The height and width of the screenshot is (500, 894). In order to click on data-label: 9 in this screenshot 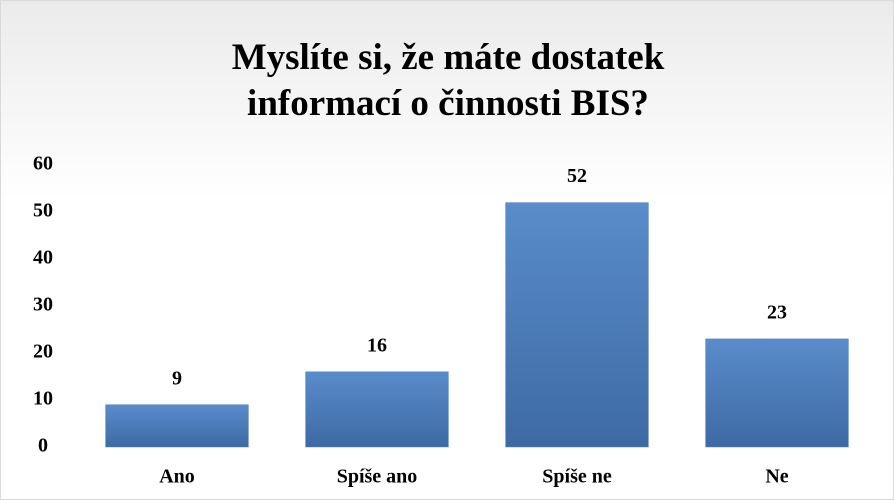, I will do `click(177, 378)`.